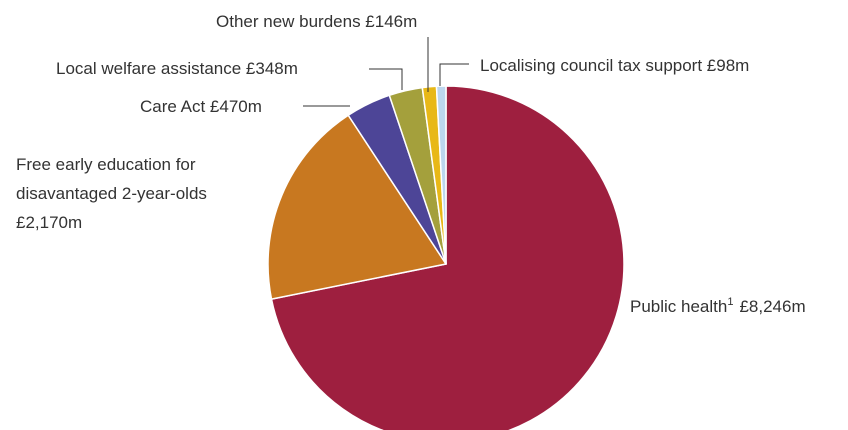 The height and width of the screenshot is (430, 848). What do you see at coordinates (201, 106) in the screenshot?
I see `label-care-act: Care Act £470m` at bounding box center [201, 106].